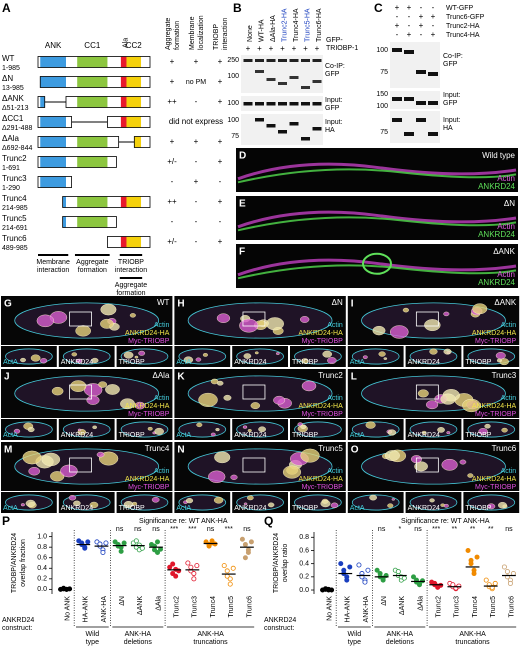 Image resolution: width=520 pixels, height=654 pixels. What do you see at coordinates (14, 563) in the screenshot?
I see `y-axis-label: TRIOBP/ANKRD24` at bounding box center [14, 563].